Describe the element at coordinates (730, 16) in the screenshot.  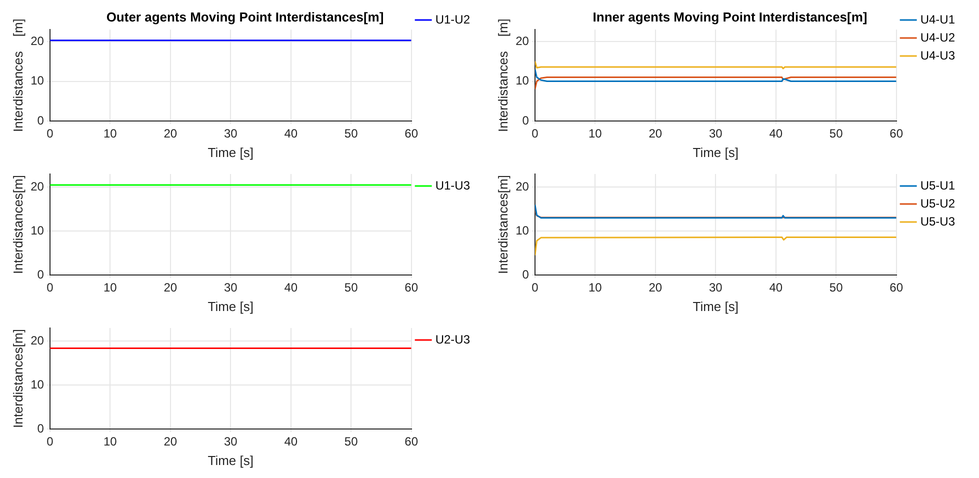
I see `chart-title: Inner agents Moving Point Interdistances[m]` at that location.